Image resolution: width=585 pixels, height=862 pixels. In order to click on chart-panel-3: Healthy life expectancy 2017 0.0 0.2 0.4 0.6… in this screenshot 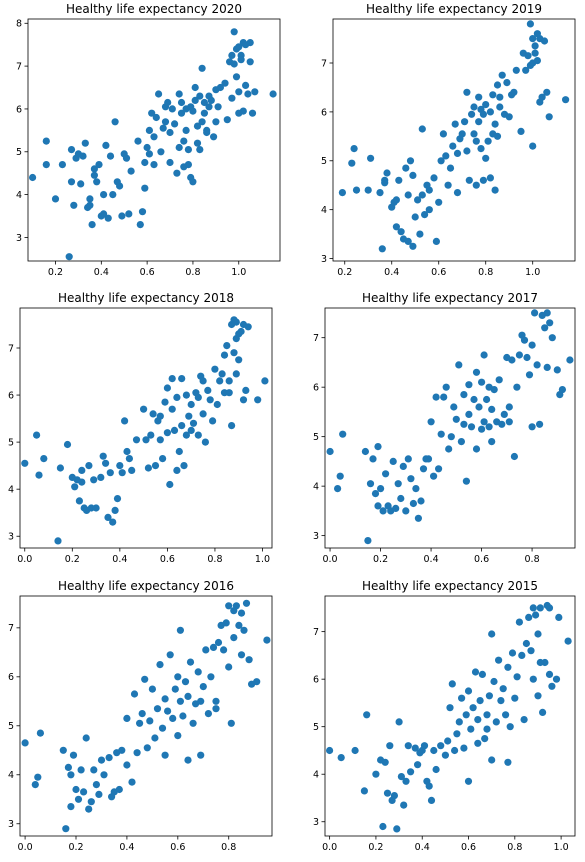, I will do `click(444, 428)`.